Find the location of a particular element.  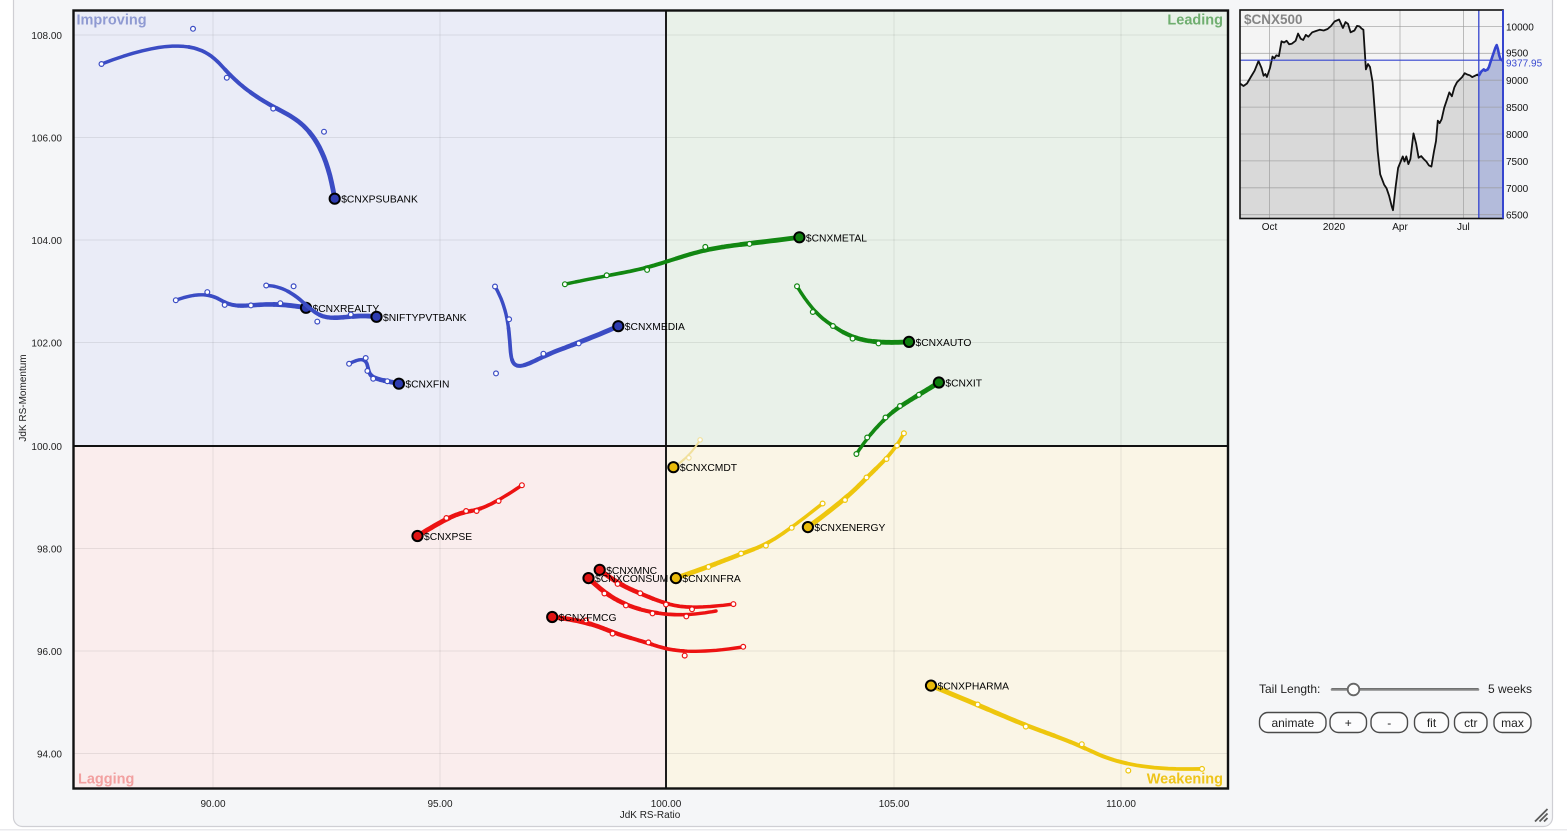

svg-text: 95.00 is located at coordinates (439, 804).